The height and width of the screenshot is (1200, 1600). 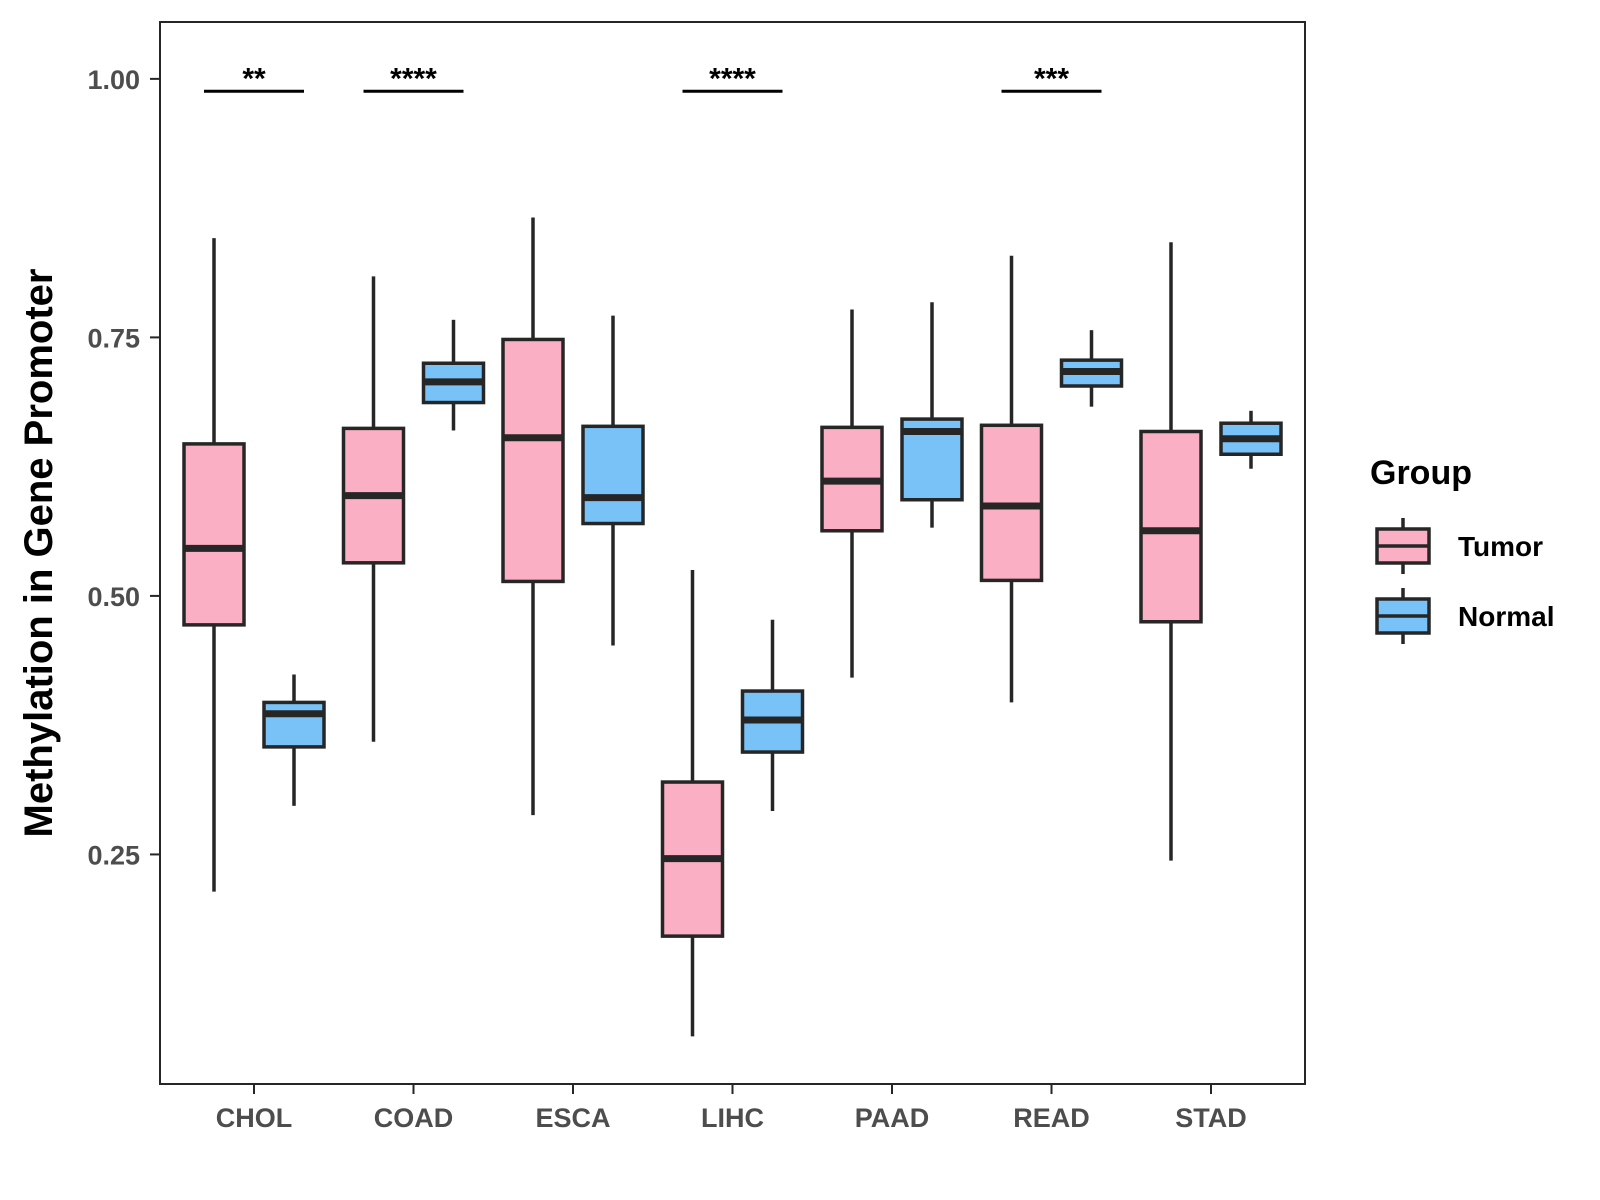 What do you see at coordinates (414, 1118) in the screenshot?
I see `x-tick-label: COAD` at bounding box center [414, 1118].